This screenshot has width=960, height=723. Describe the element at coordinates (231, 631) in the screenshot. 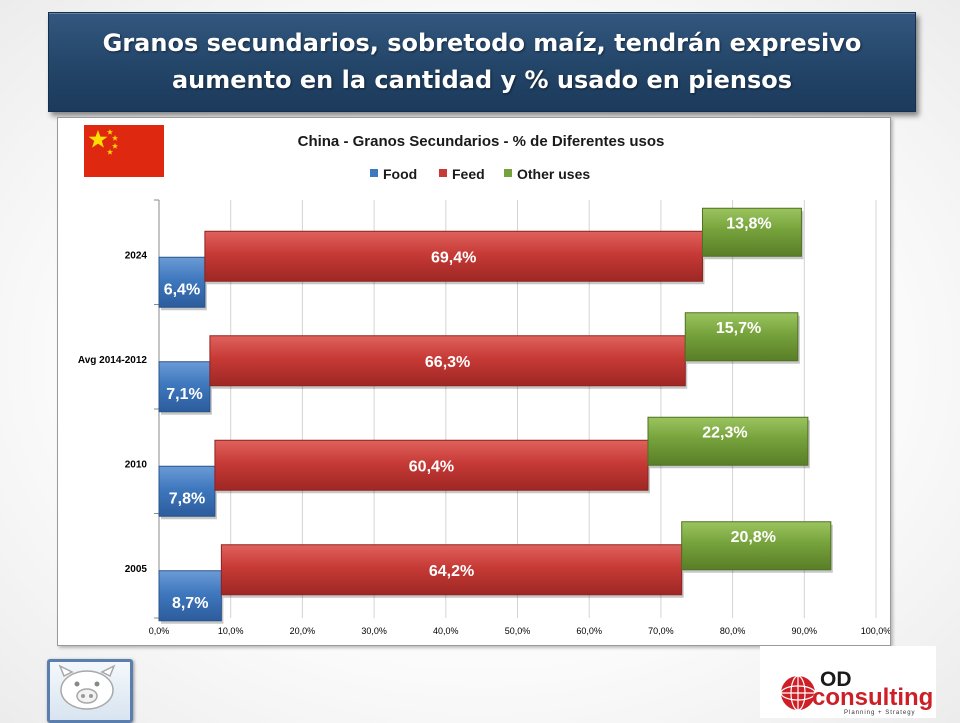

I see `x-tick-label: 10,0%` at that location.